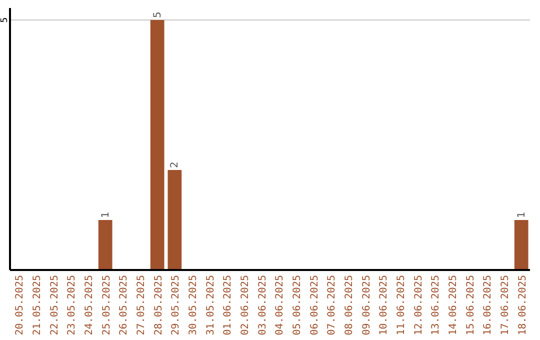  I want to click on x-tick-label: 21.05.2025, so click(37, 305).